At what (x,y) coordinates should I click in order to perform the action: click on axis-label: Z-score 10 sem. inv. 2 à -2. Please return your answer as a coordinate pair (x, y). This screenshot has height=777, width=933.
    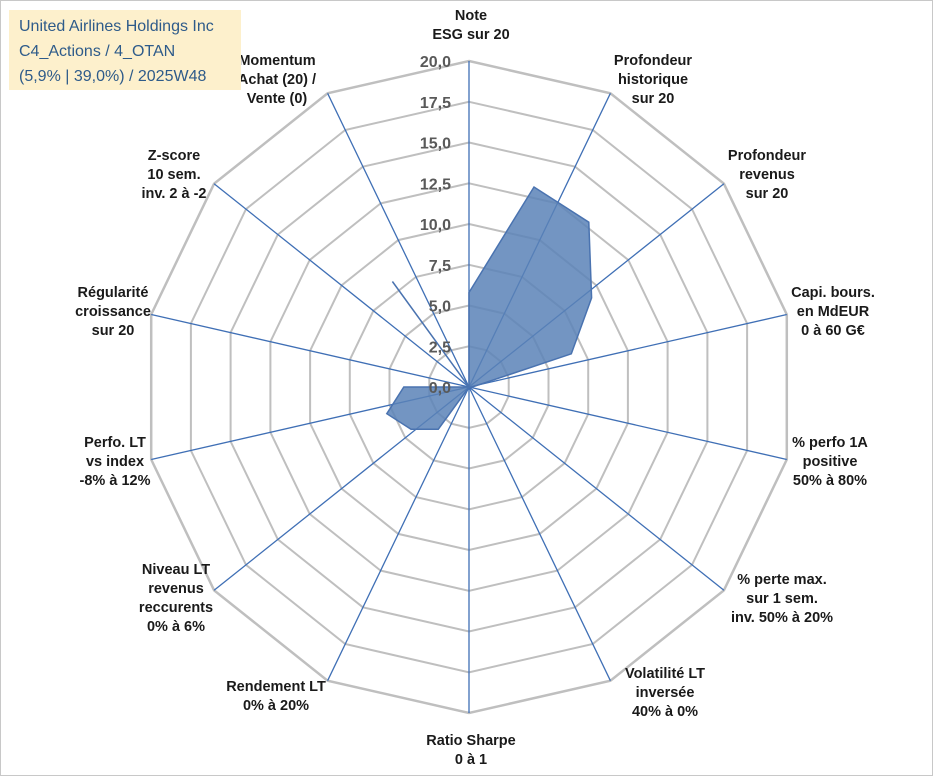
    Looking at the image, I should click on (173, 175).